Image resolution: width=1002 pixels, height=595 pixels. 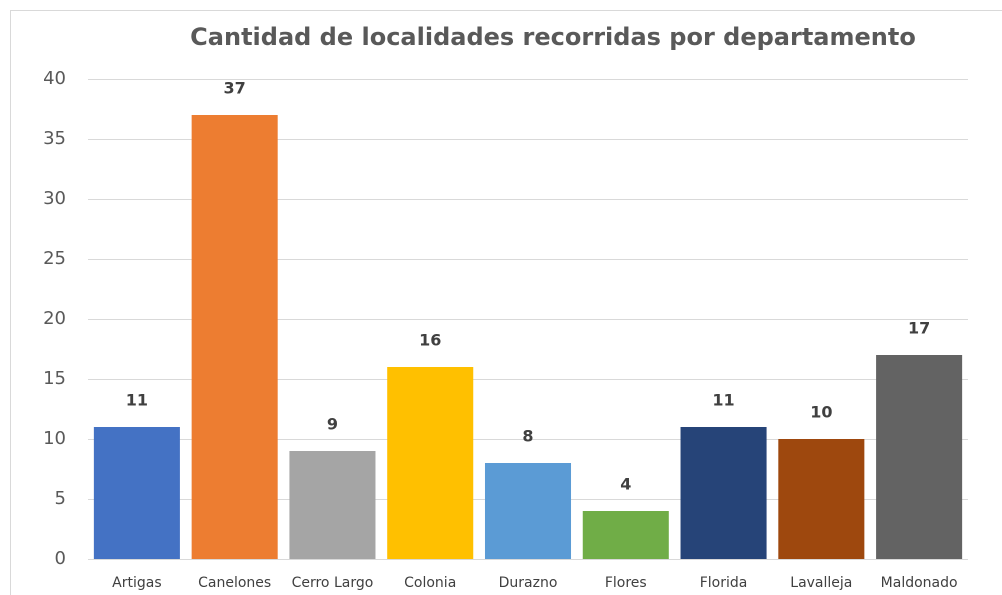 I want to click on x-tick-label: Lavalleja, so click(x=821, y=583).